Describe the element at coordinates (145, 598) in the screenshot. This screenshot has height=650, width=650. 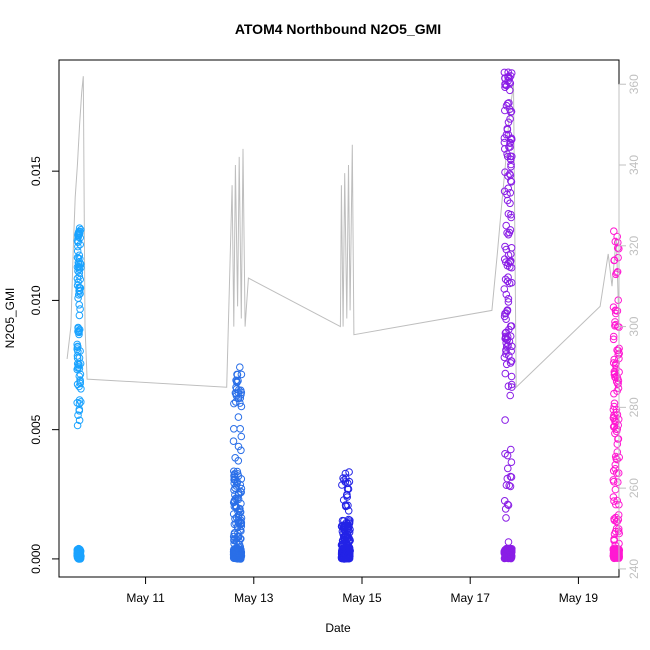
I see `x-tick-label: May 11` at that location.